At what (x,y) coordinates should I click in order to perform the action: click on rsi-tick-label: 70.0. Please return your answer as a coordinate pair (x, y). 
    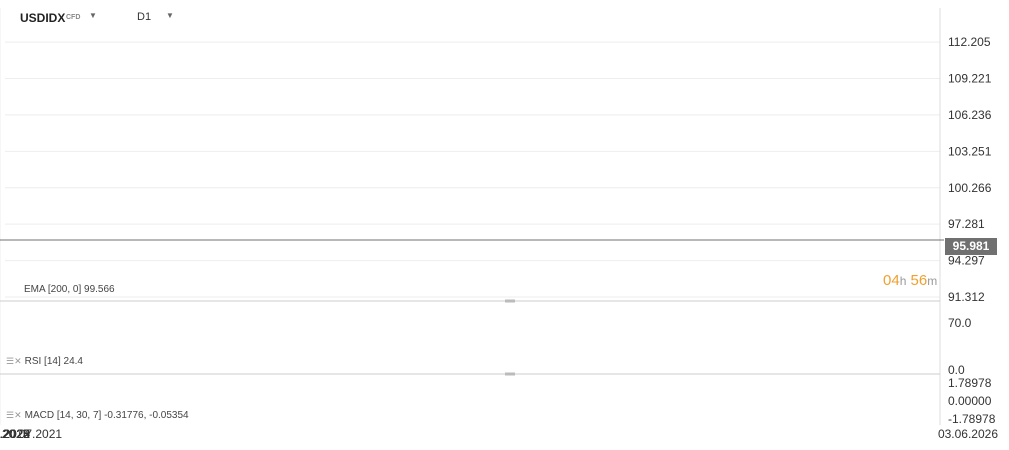
    Looking at the image, I should click on (960, 323).